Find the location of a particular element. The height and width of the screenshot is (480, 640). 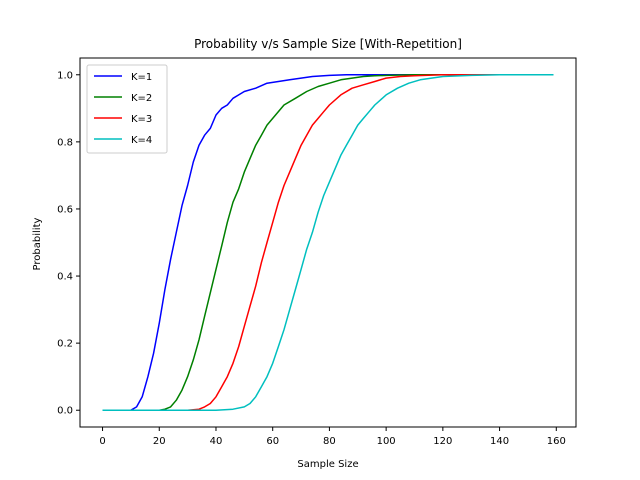

legend-box is located at coordinates (127, 109).